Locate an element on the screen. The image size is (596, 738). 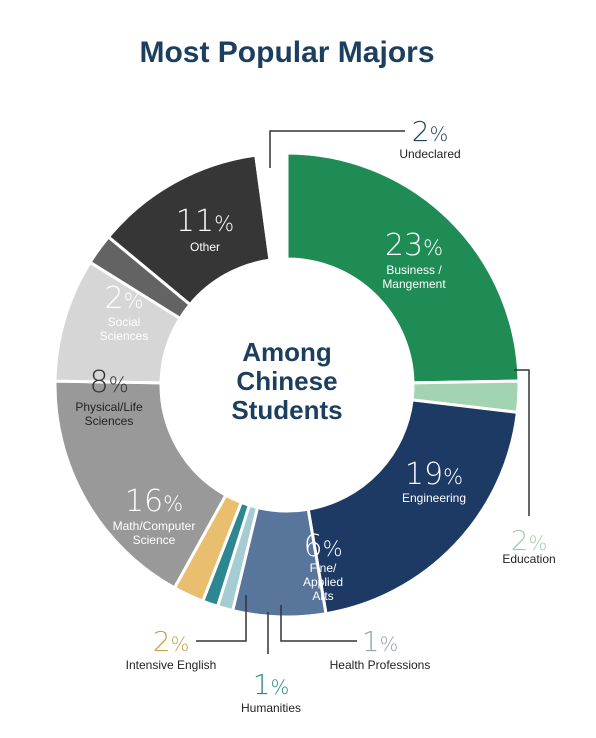
pct-label-health-professions: 1% is located at coordinates (380, 641).